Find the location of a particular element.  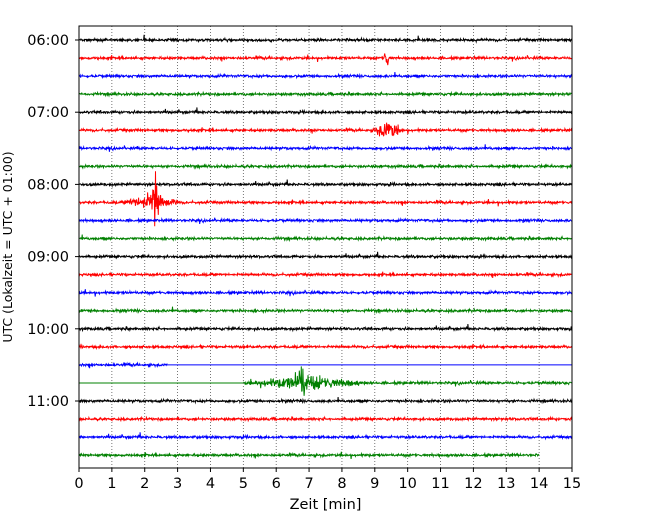

x-tick-label: 6 is located at coordinates (276, 484).